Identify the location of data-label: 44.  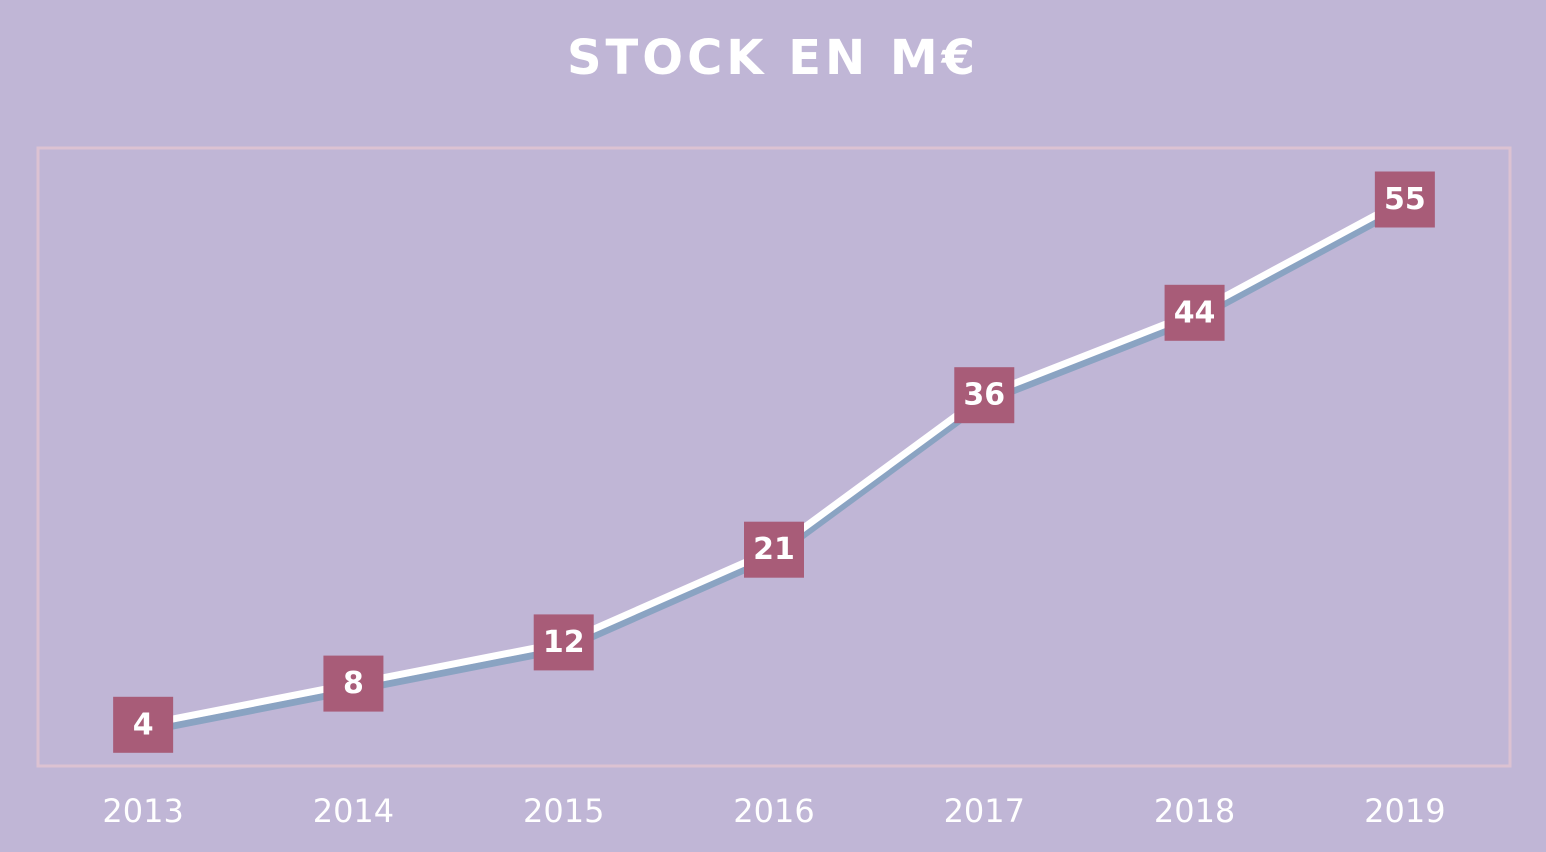
(1195, 312).